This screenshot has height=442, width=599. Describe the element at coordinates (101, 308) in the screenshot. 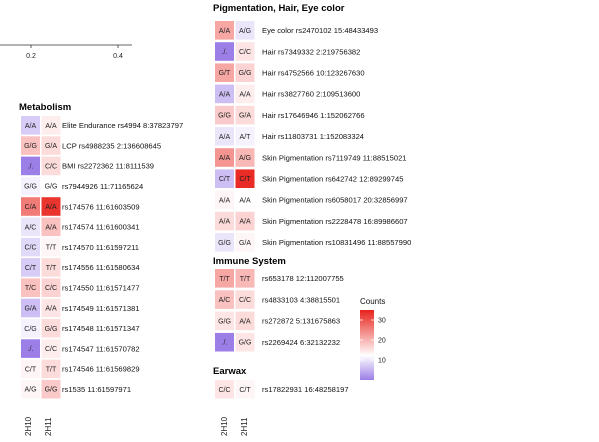

I see `row-label: rs174549 11:61571381` at that location.